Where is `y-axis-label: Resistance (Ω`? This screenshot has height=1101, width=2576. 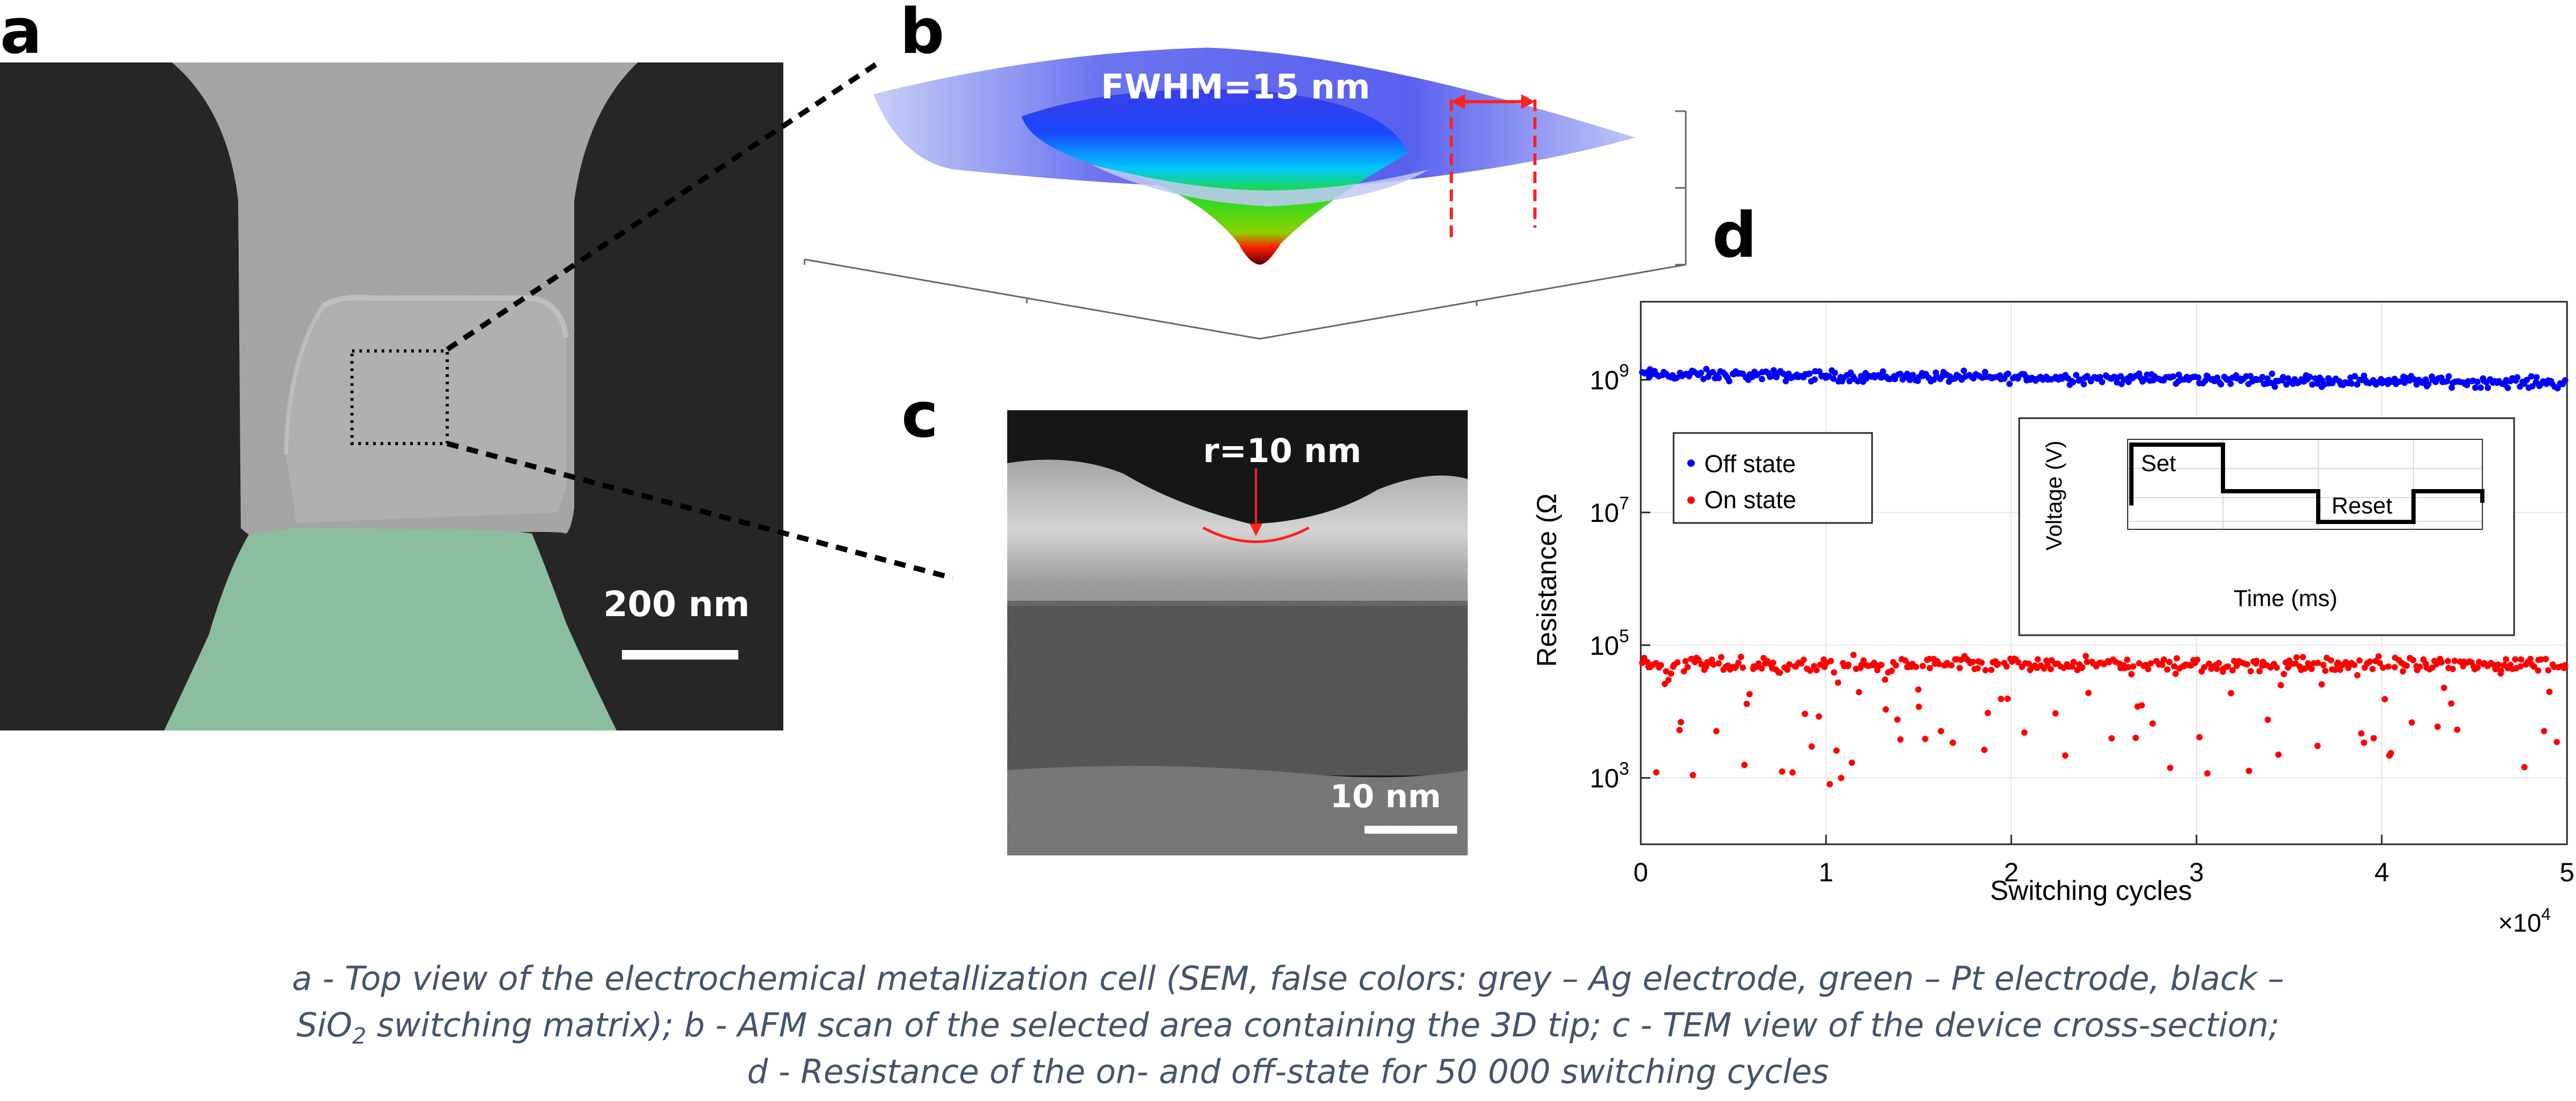 y-axis-label: Resistance (Ω is located at coordinates (1547, 580).